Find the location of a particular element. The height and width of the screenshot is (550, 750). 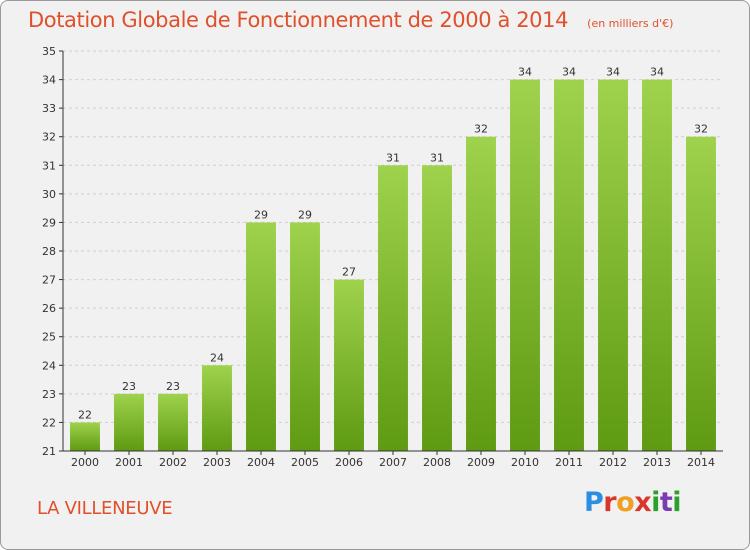

x-tick-label-2008: 2008 is located at coordinates (437, 462).